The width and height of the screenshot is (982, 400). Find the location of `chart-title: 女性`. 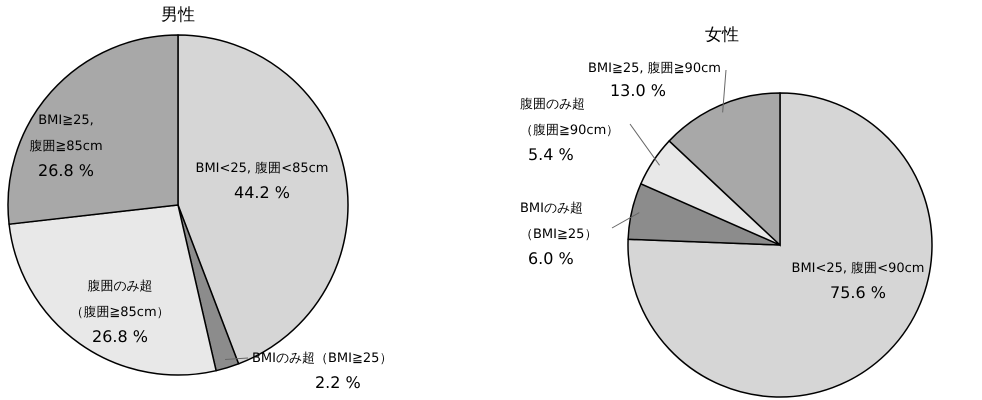

chart-title: 女性 is located at coordinates (722, 35).